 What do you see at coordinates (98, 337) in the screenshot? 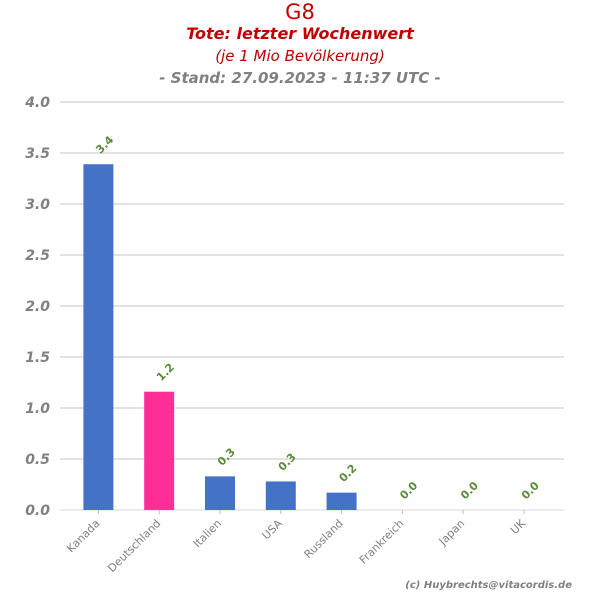
I see `bar-kanada` at bounding box center [98, 337].